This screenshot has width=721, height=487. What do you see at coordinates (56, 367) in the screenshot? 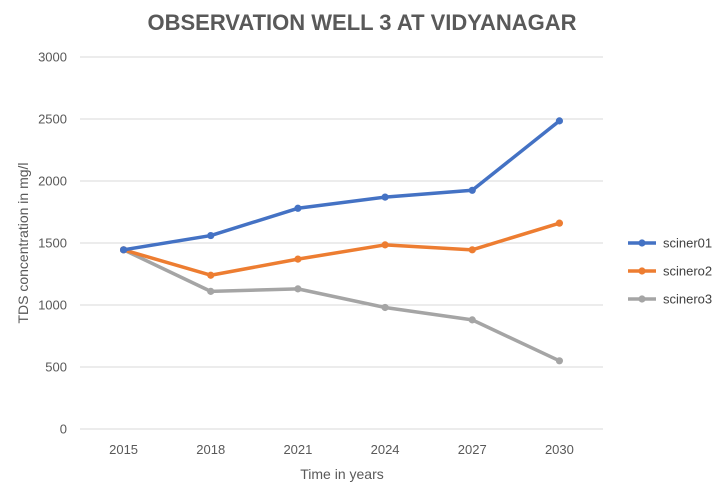
I see `y-tick-label: 500` at bounding box center [56, 367].